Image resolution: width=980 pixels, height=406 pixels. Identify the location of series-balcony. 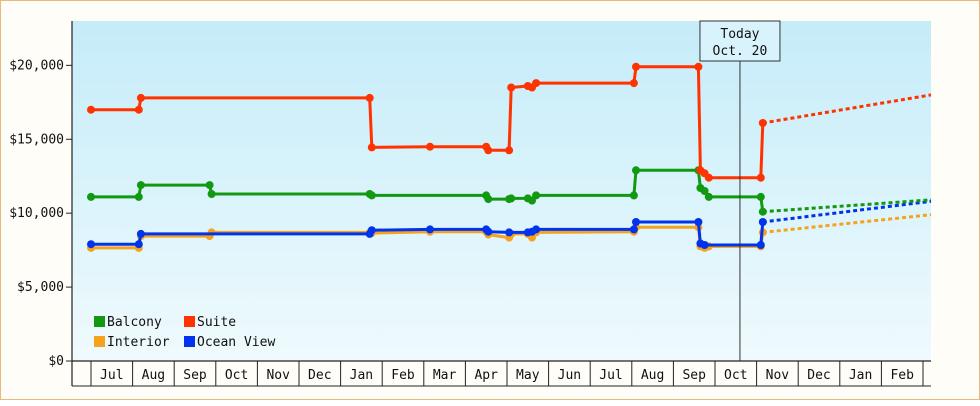
(509, 191).